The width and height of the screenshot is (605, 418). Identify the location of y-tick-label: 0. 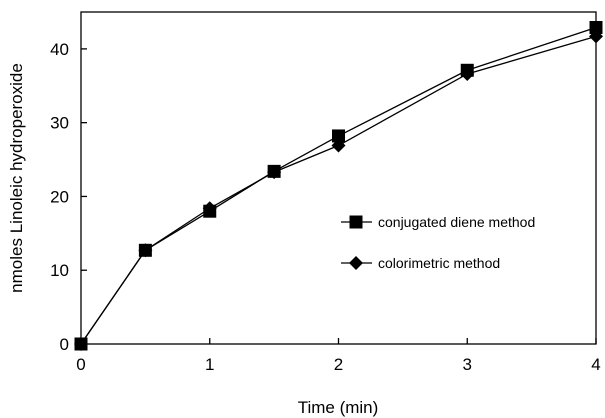
(64, 344).